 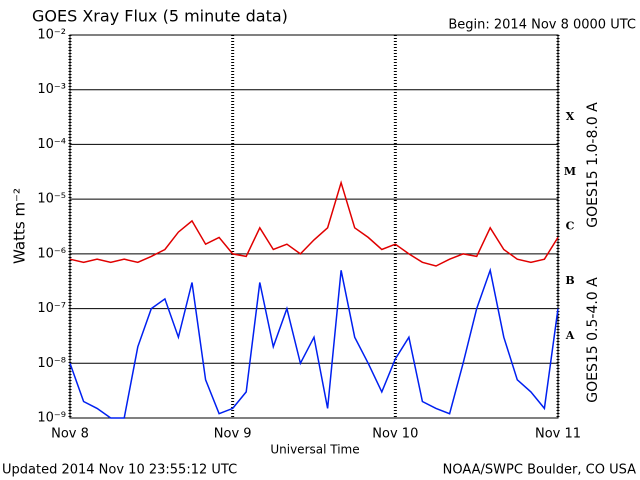 What do you see at coordinates (569, 280) in the screenshot?
I see `flare-class-label: B` at bounding box center [569, 280].